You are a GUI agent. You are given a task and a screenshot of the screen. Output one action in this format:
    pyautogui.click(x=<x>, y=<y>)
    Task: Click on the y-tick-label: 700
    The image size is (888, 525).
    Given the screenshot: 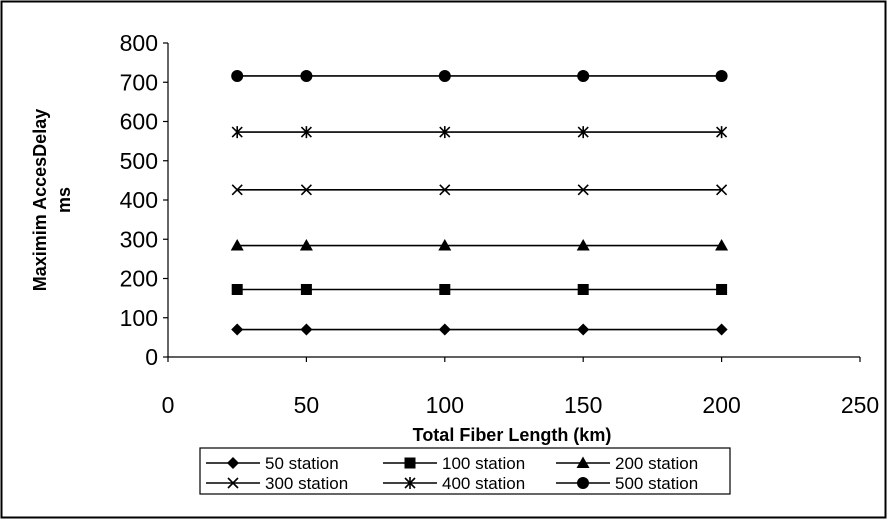 What is the action you would take?
    pyautogui.click(x=139, y=82)
    